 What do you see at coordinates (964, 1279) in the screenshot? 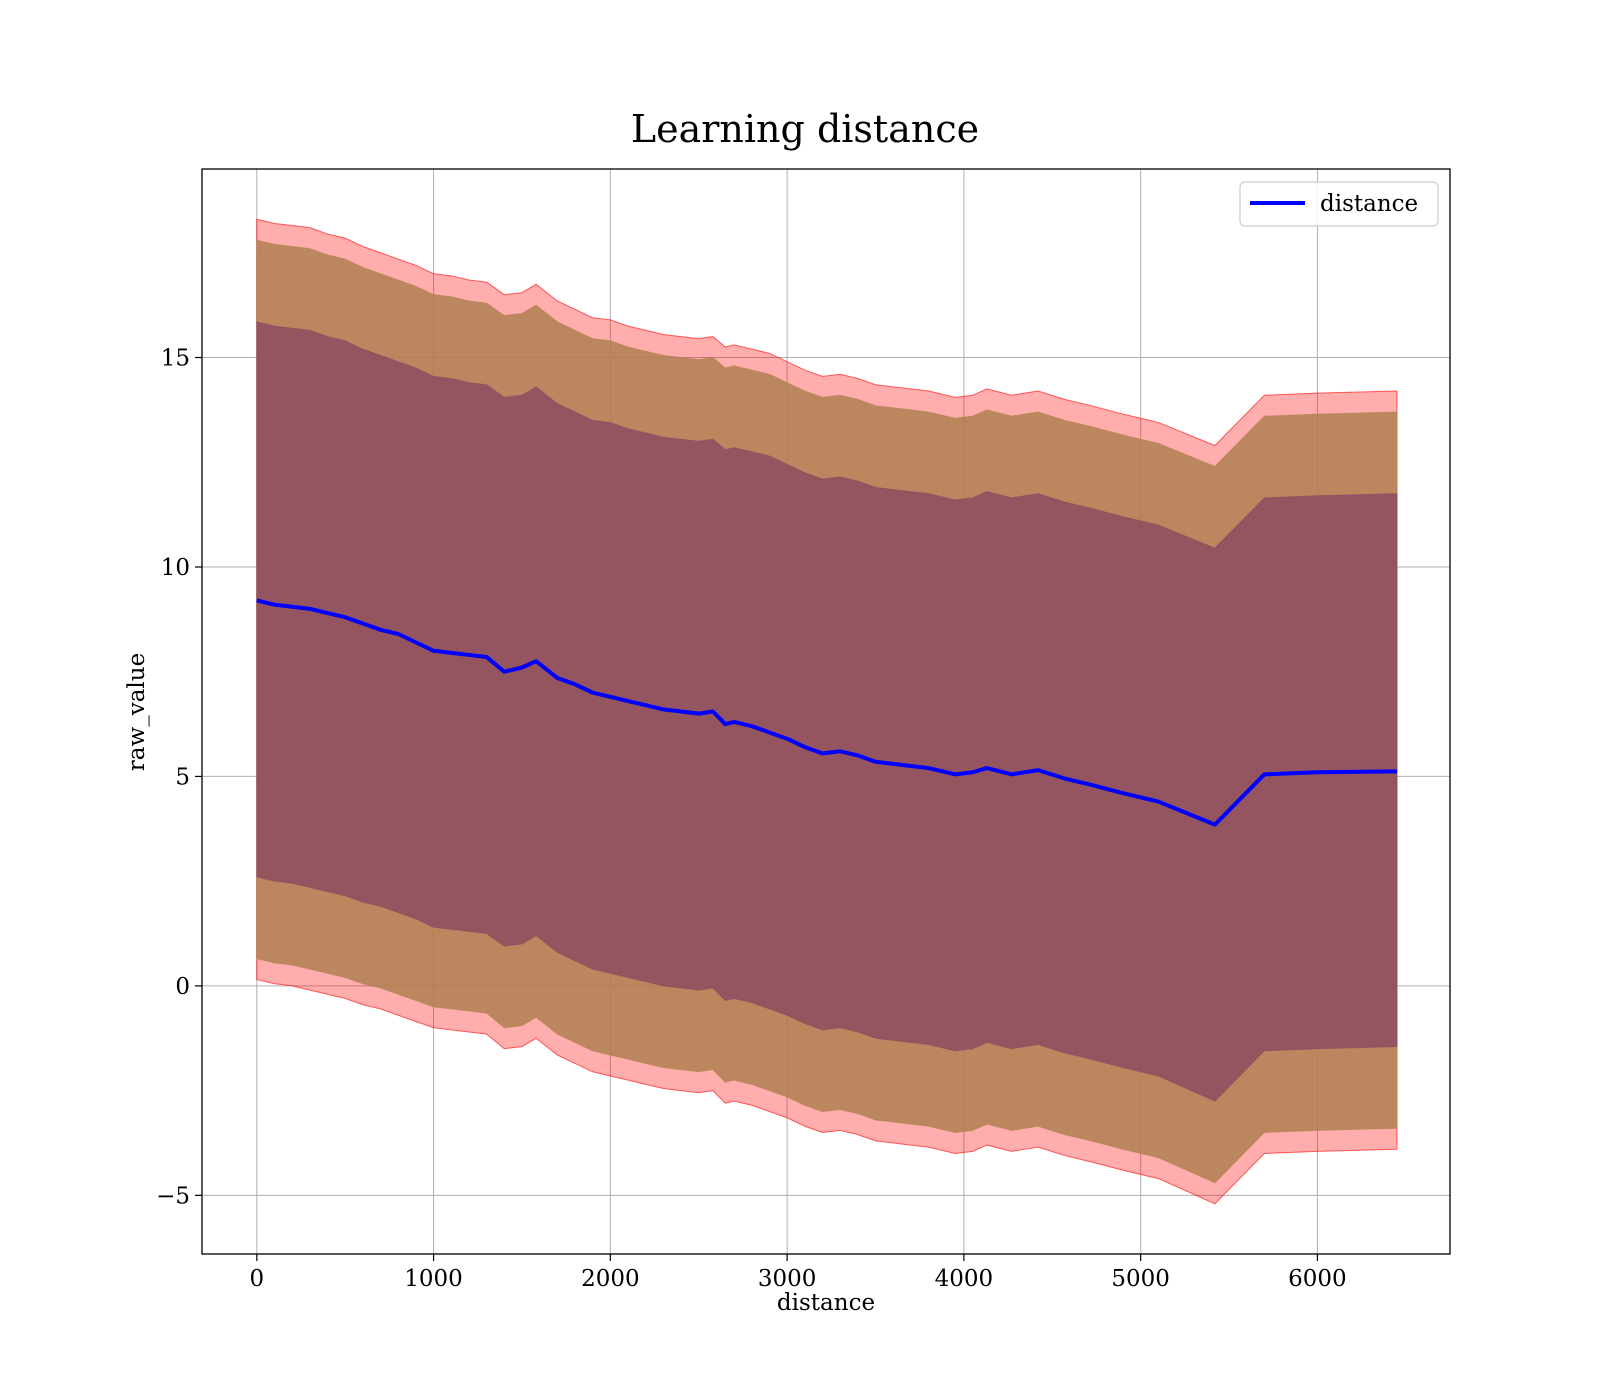
I see `x-tick-label: 4000` at bounding box center [964, 1279].